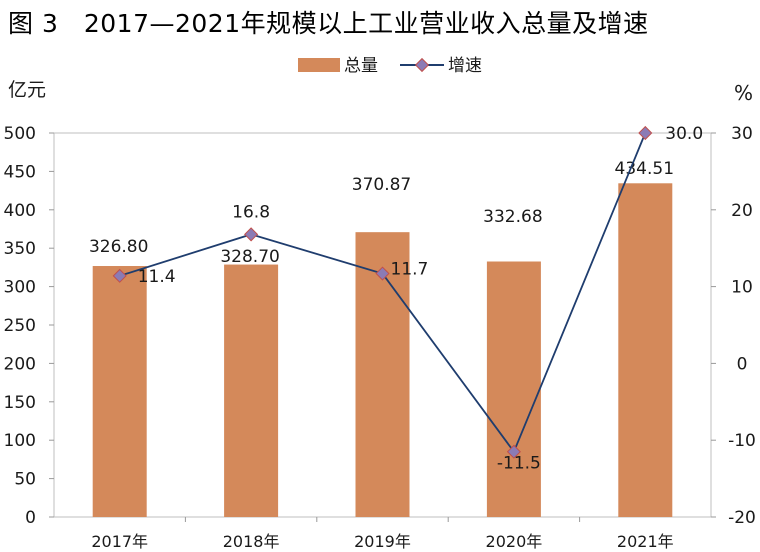  I want to click on legend-bar-swatch, so click(319, 65).